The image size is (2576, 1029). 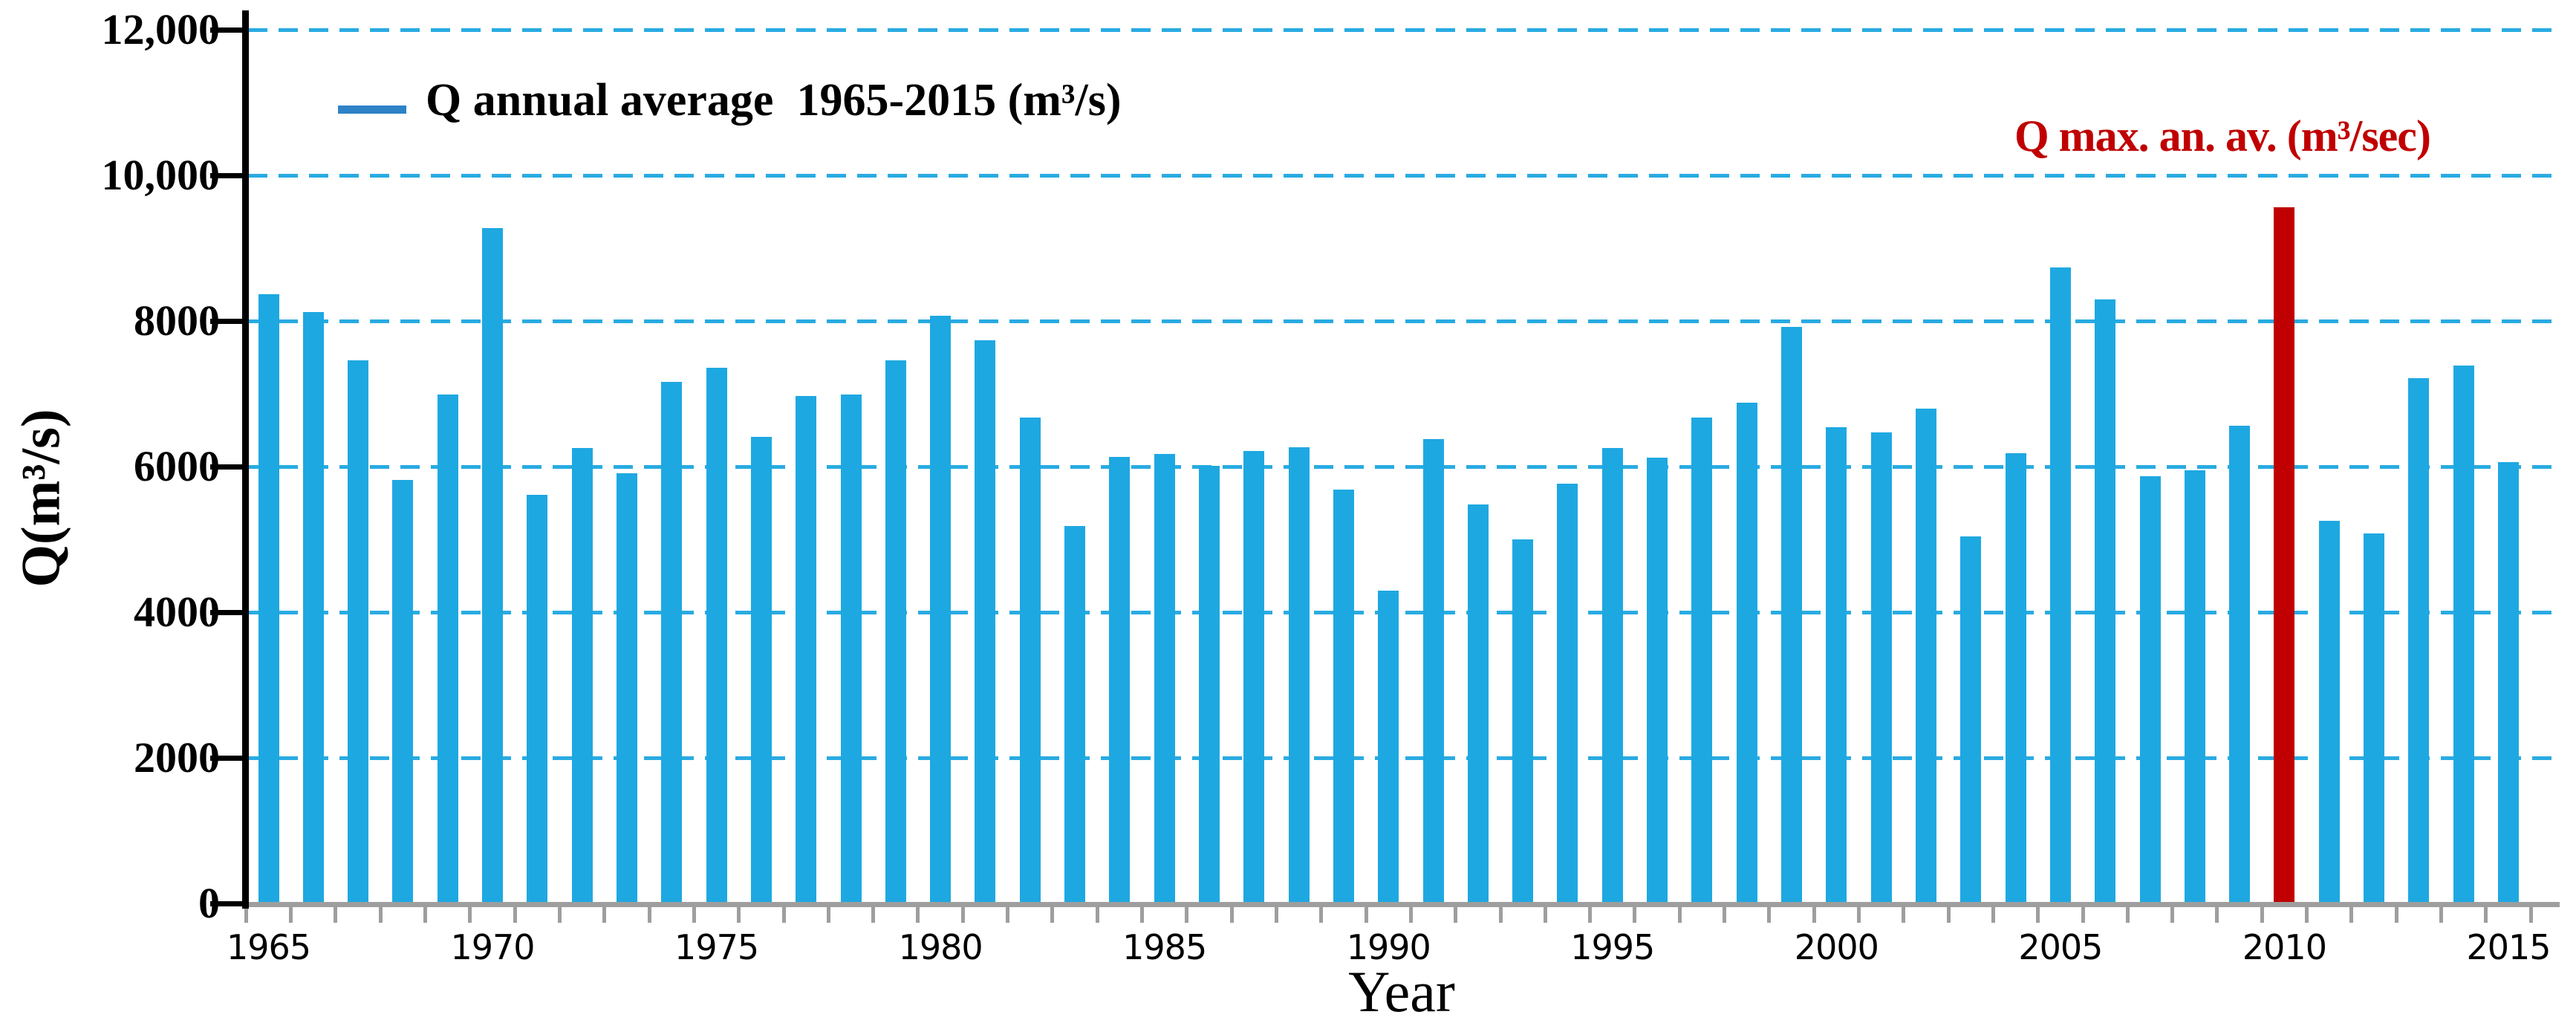 I want to click on y-axis-title: Q(m³/s), so click(x=41, y=498).